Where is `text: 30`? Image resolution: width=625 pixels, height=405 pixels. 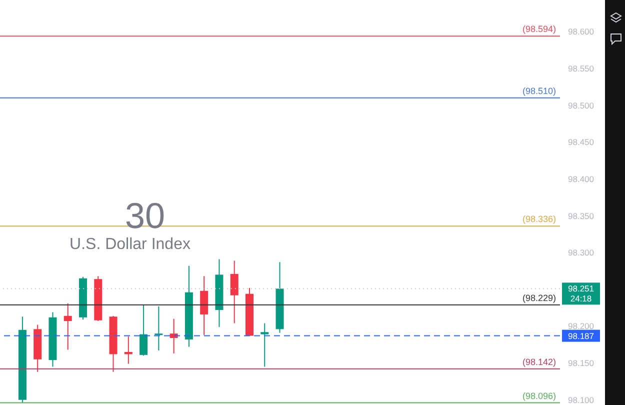 text: 30 is located at coordinates (145, 215).